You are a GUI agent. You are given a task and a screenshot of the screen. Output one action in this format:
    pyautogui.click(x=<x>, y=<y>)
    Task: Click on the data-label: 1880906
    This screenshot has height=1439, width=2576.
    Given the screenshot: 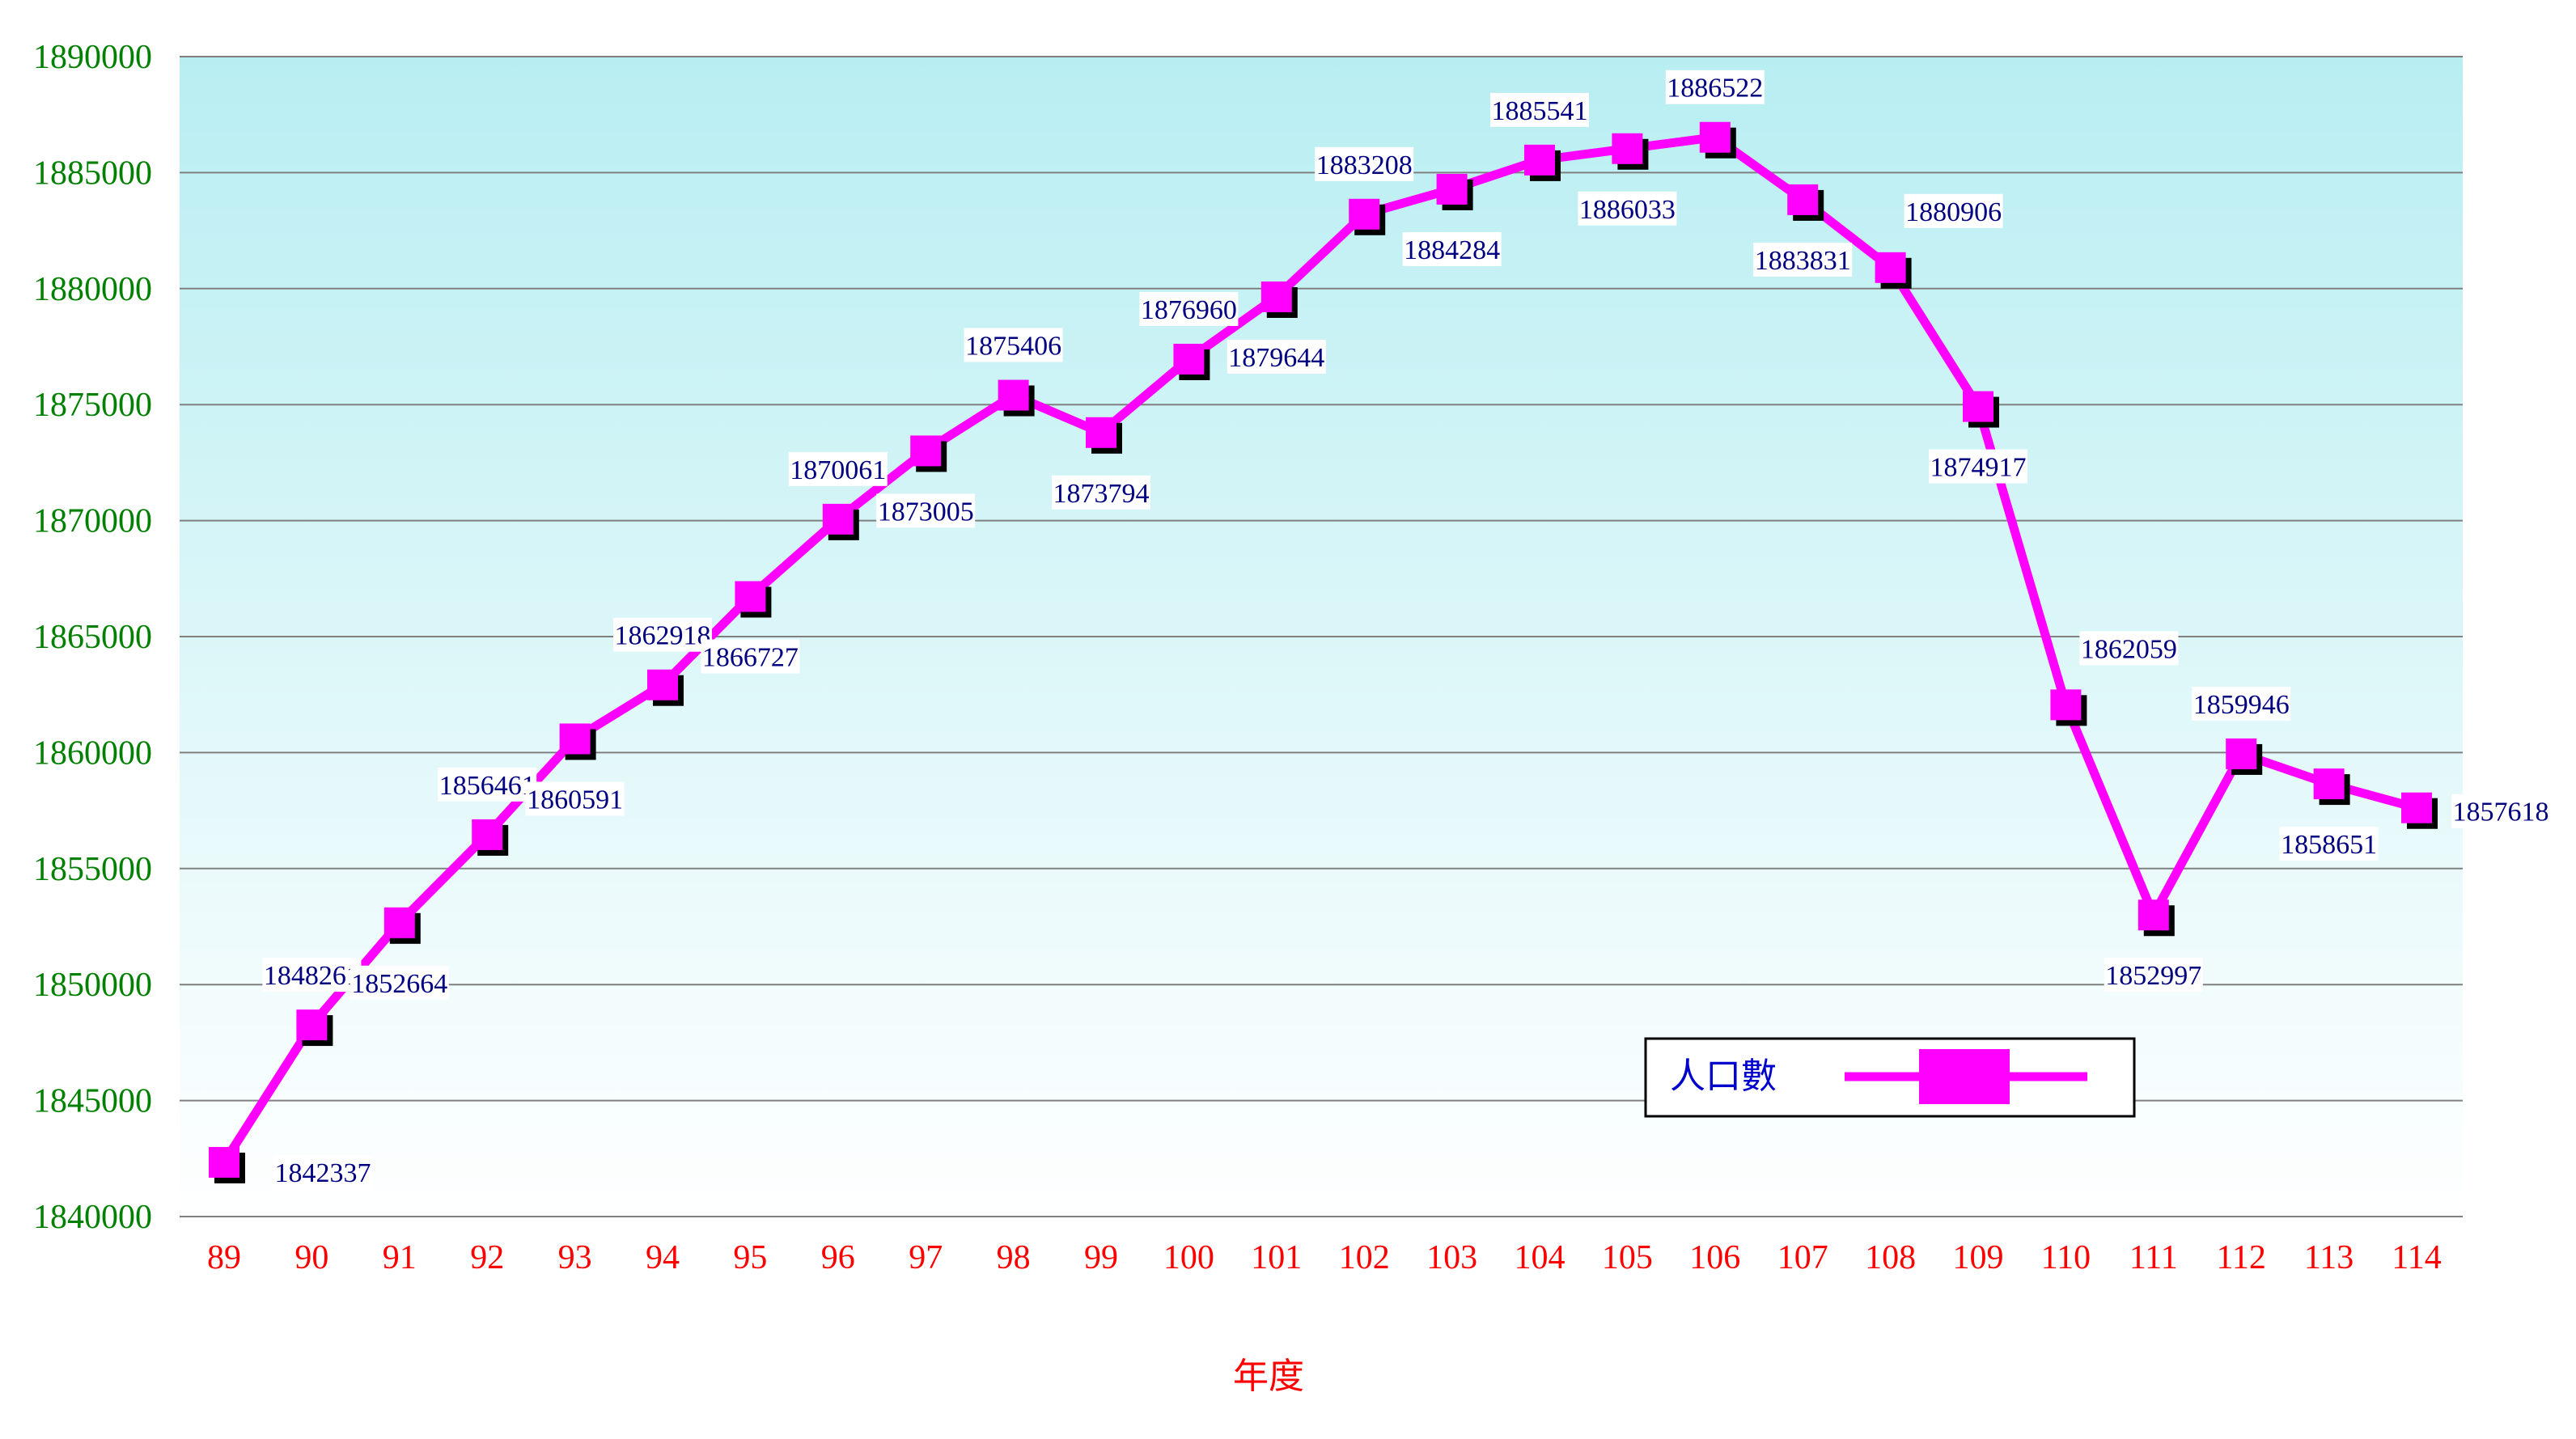 What is the action you would take?
    pyautogui.click(x=1953, y=212)
    